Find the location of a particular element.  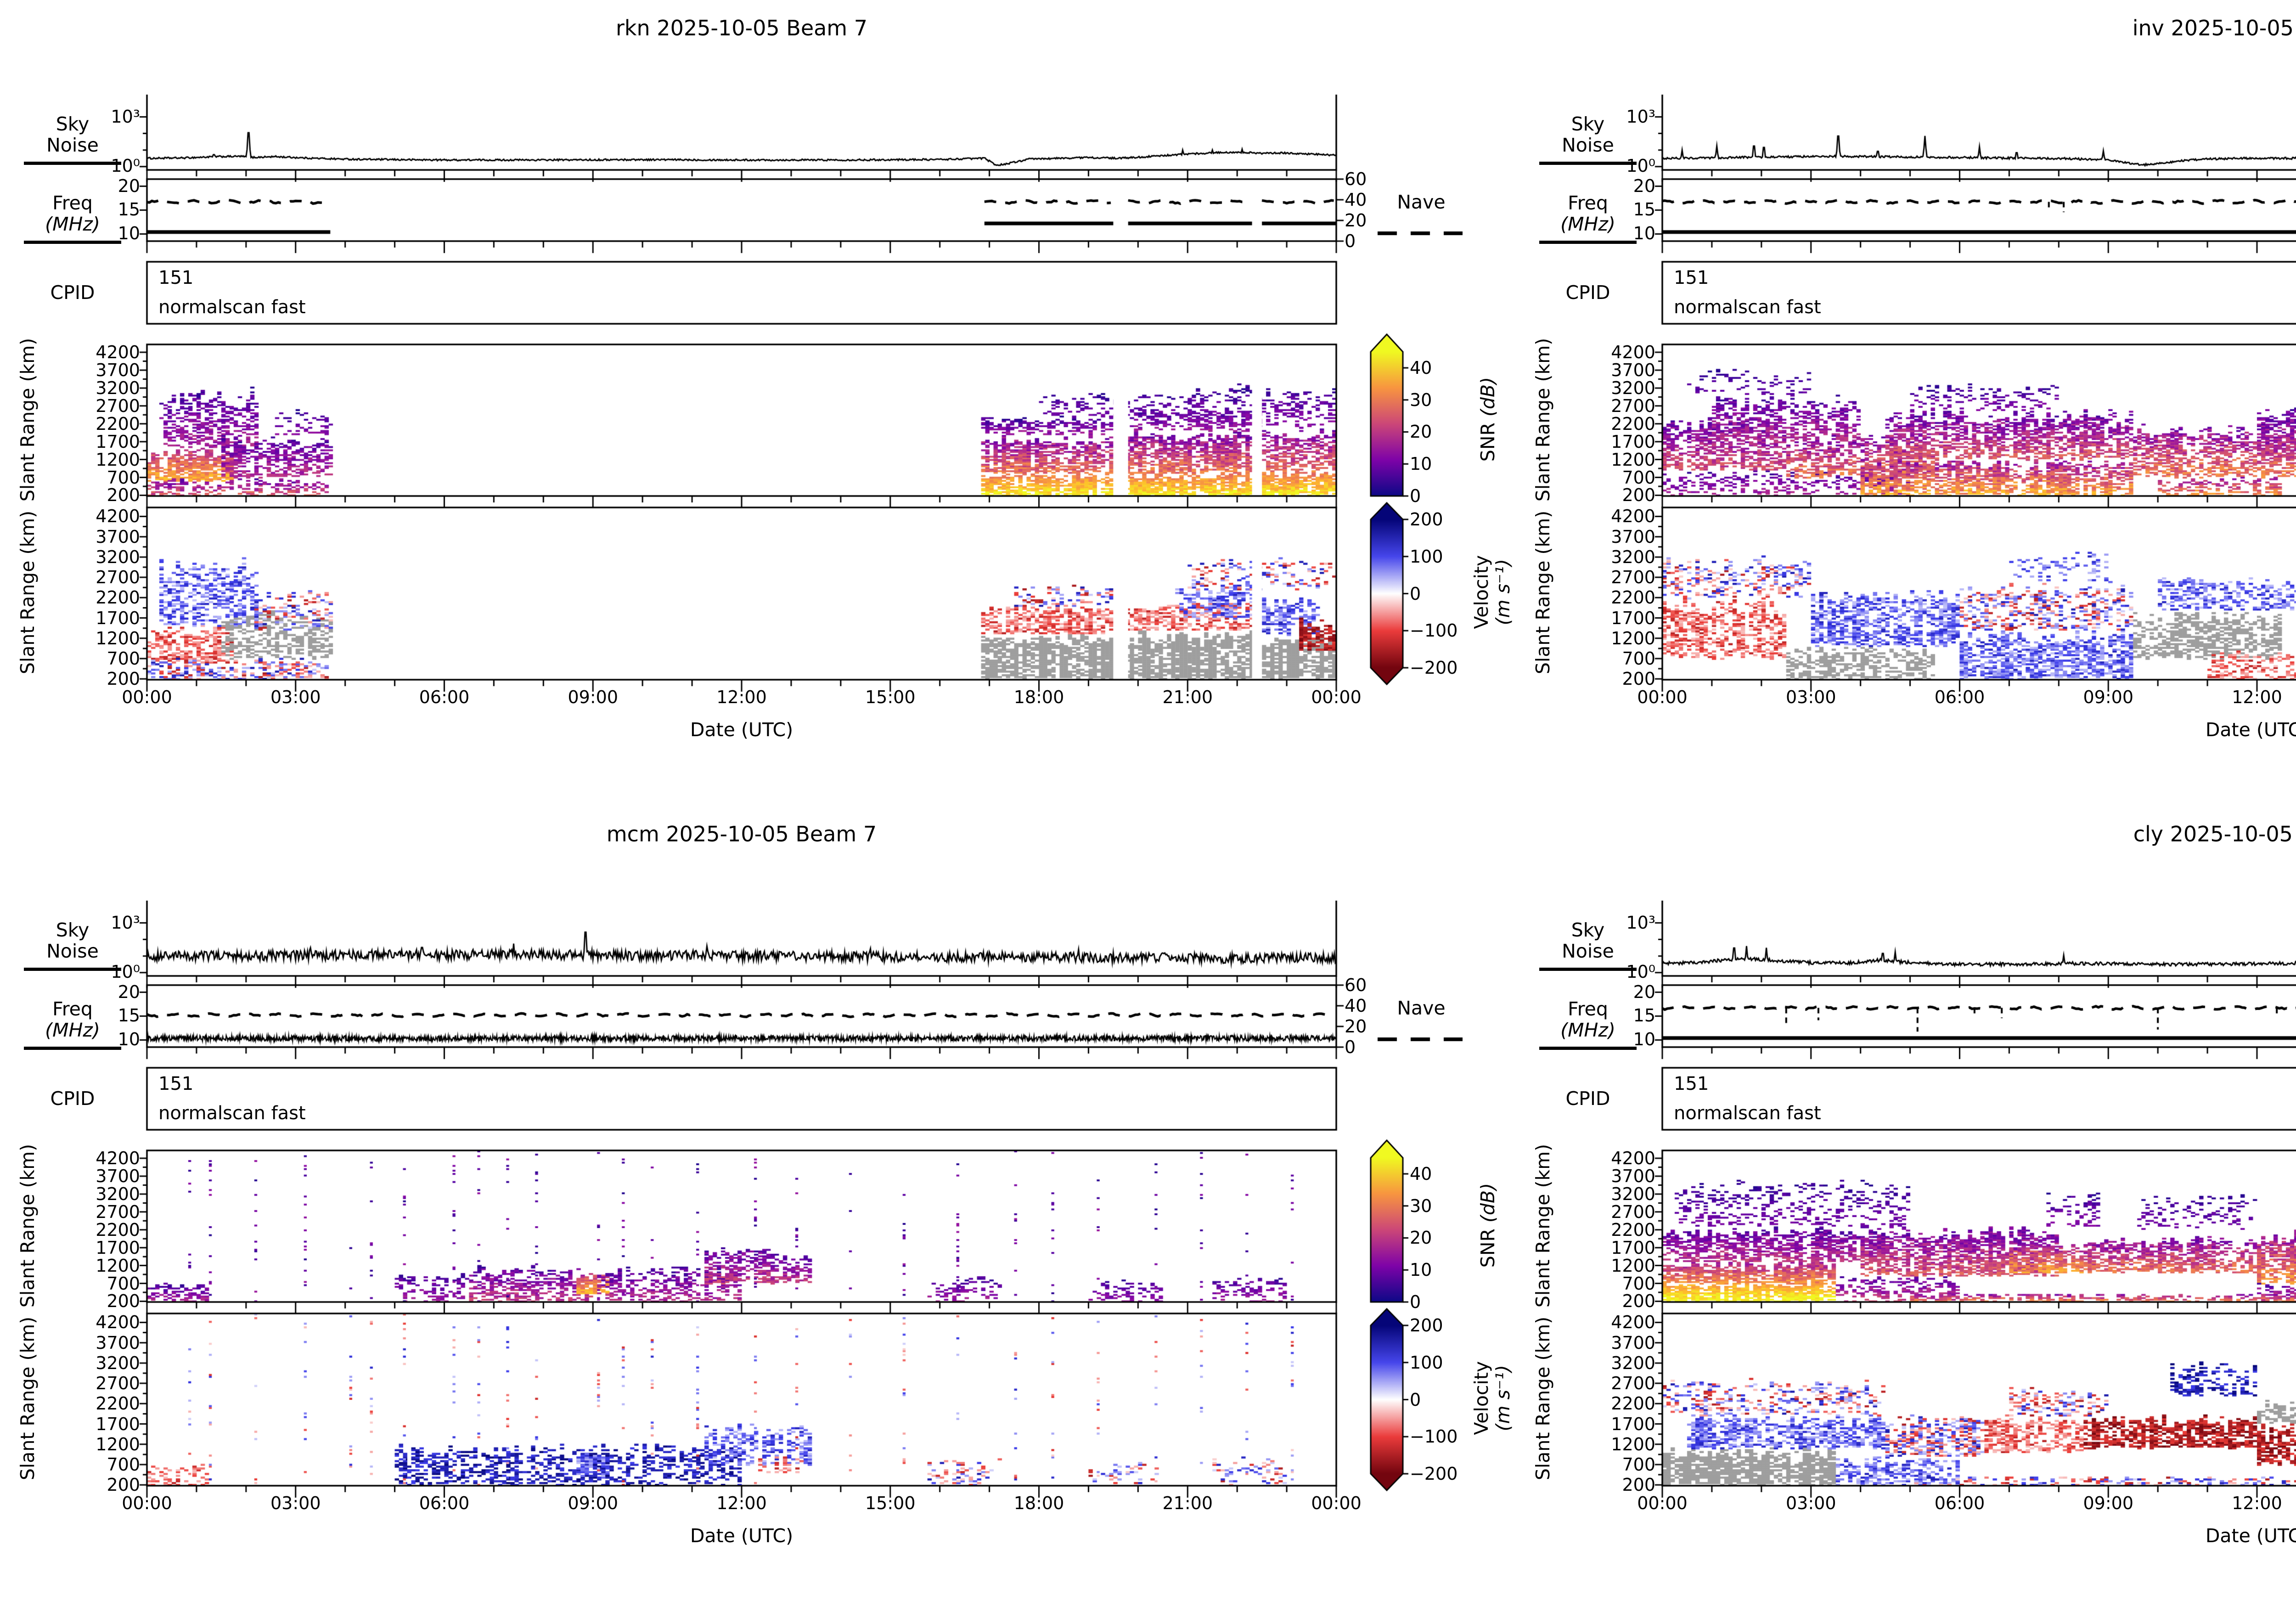

snr-colorbar-label: SNR (dB) is located at coordinates (1488, 419).